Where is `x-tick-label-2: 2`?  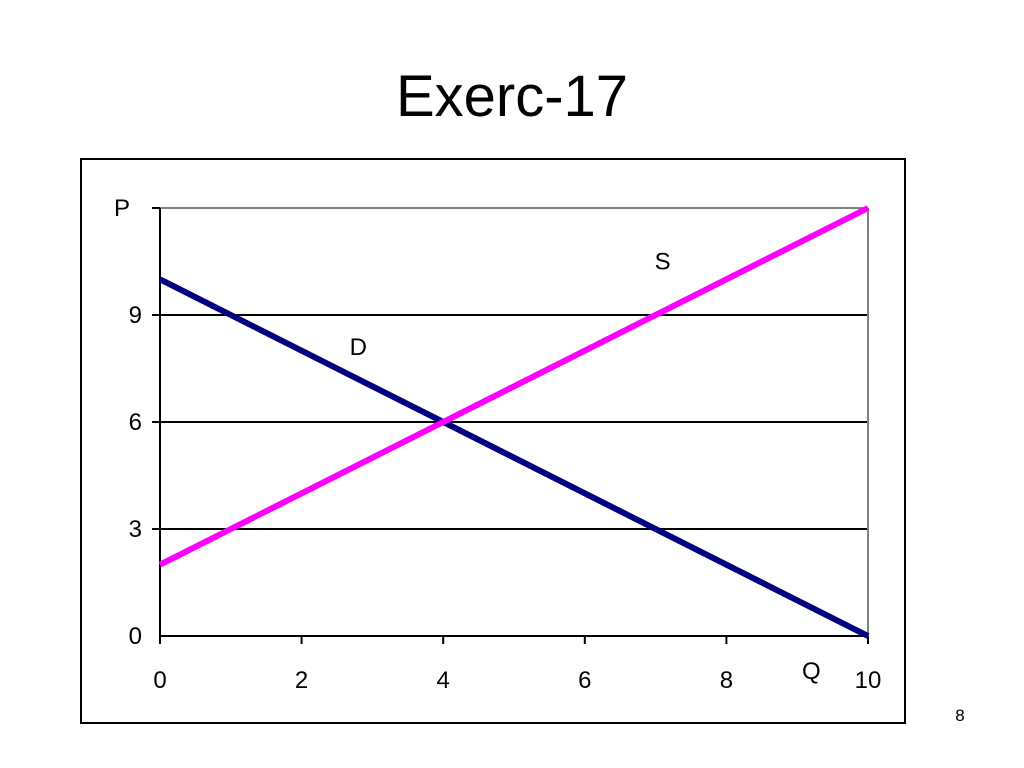 x-tick-label-2: 2 is located at coordinates (301, 680).